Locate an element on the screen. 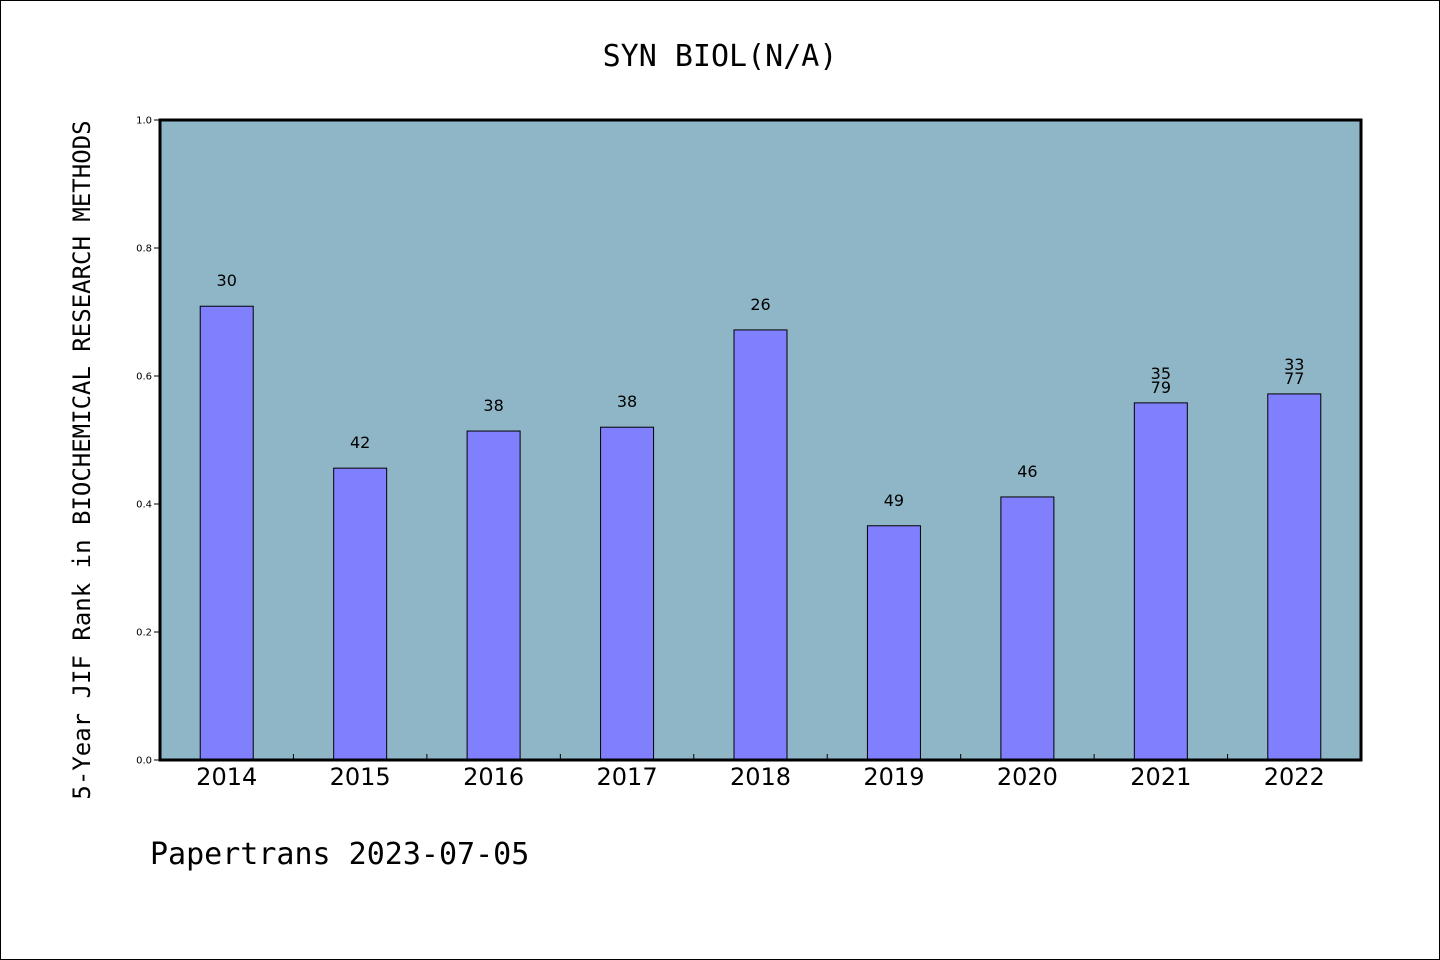  x-tick-label-2021: 2021 is located at coordinates (1160, 777).